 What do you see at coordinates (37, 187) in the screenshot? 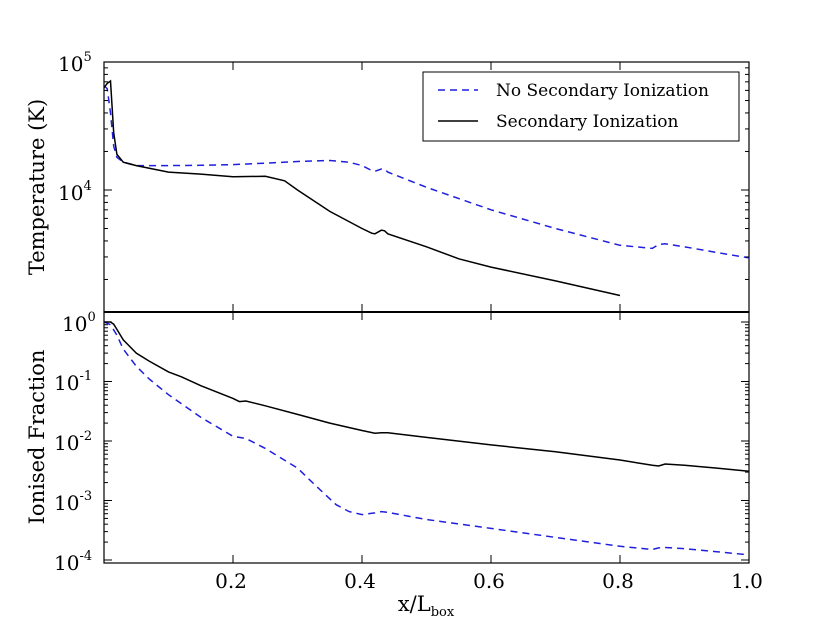
I see `top-y-axis-title: Temperature (K)` at bounding box center [37, 187].